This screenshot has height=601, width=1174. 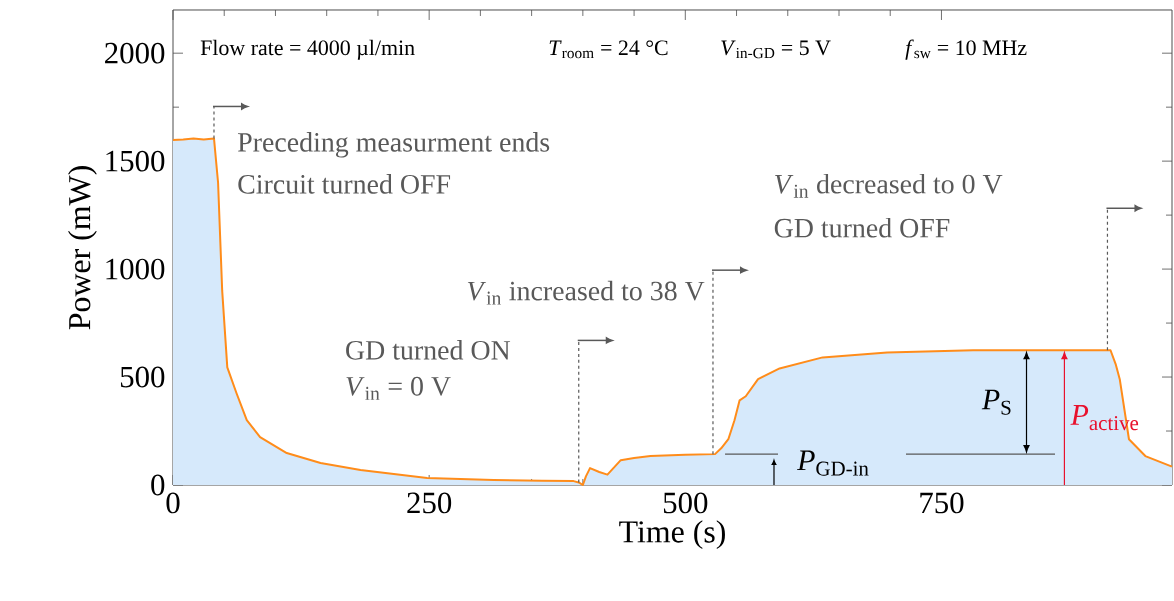 I want to click on ref-line-label: P$_{GD-in}$, so click(x=833, y=463).